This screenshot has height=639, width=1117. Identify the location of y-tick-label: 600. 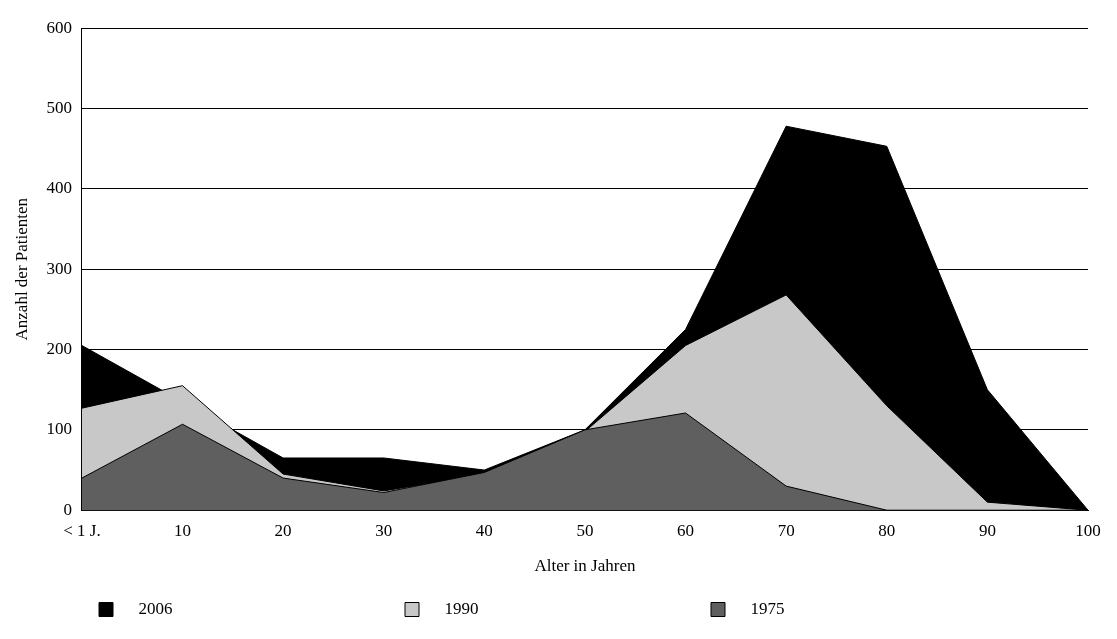
(59, 27).